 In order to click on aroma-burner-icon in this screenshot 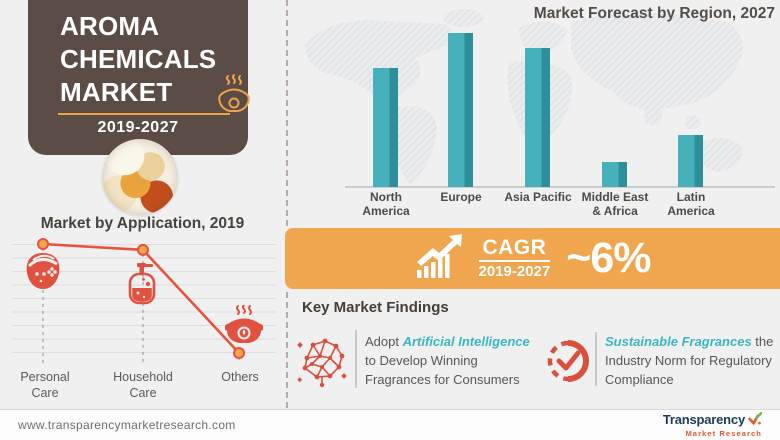, I will do `click(244, 327)`.